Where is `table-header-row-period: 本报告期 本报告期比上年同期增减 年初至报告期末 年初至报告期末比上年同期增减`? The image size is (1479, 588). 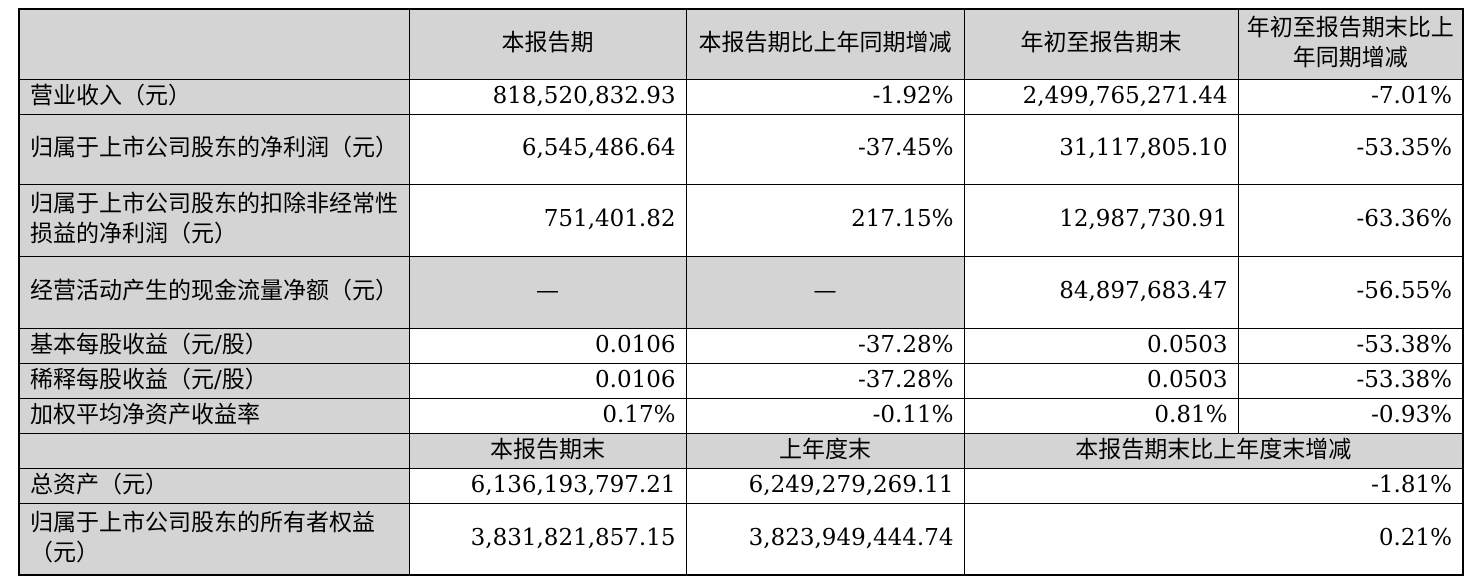
table-header-row-period: 本报告期 本报告期比上年同期增减 年初至报告期末 年初至报告期末比上年同期增减 is located at coordinates (741, 44).